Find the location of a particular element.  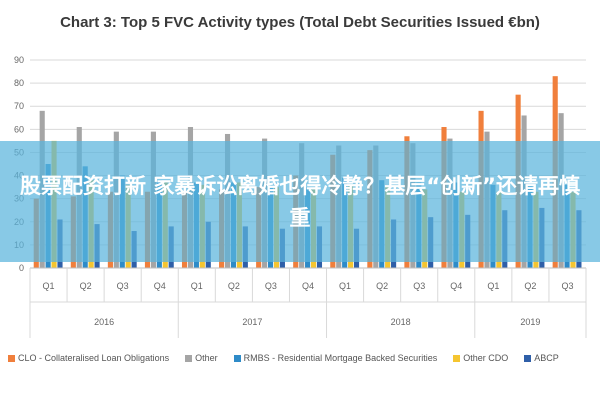

legend-label: CLO - Collateralised Loan Obligations is located at coordinates (94, 358).